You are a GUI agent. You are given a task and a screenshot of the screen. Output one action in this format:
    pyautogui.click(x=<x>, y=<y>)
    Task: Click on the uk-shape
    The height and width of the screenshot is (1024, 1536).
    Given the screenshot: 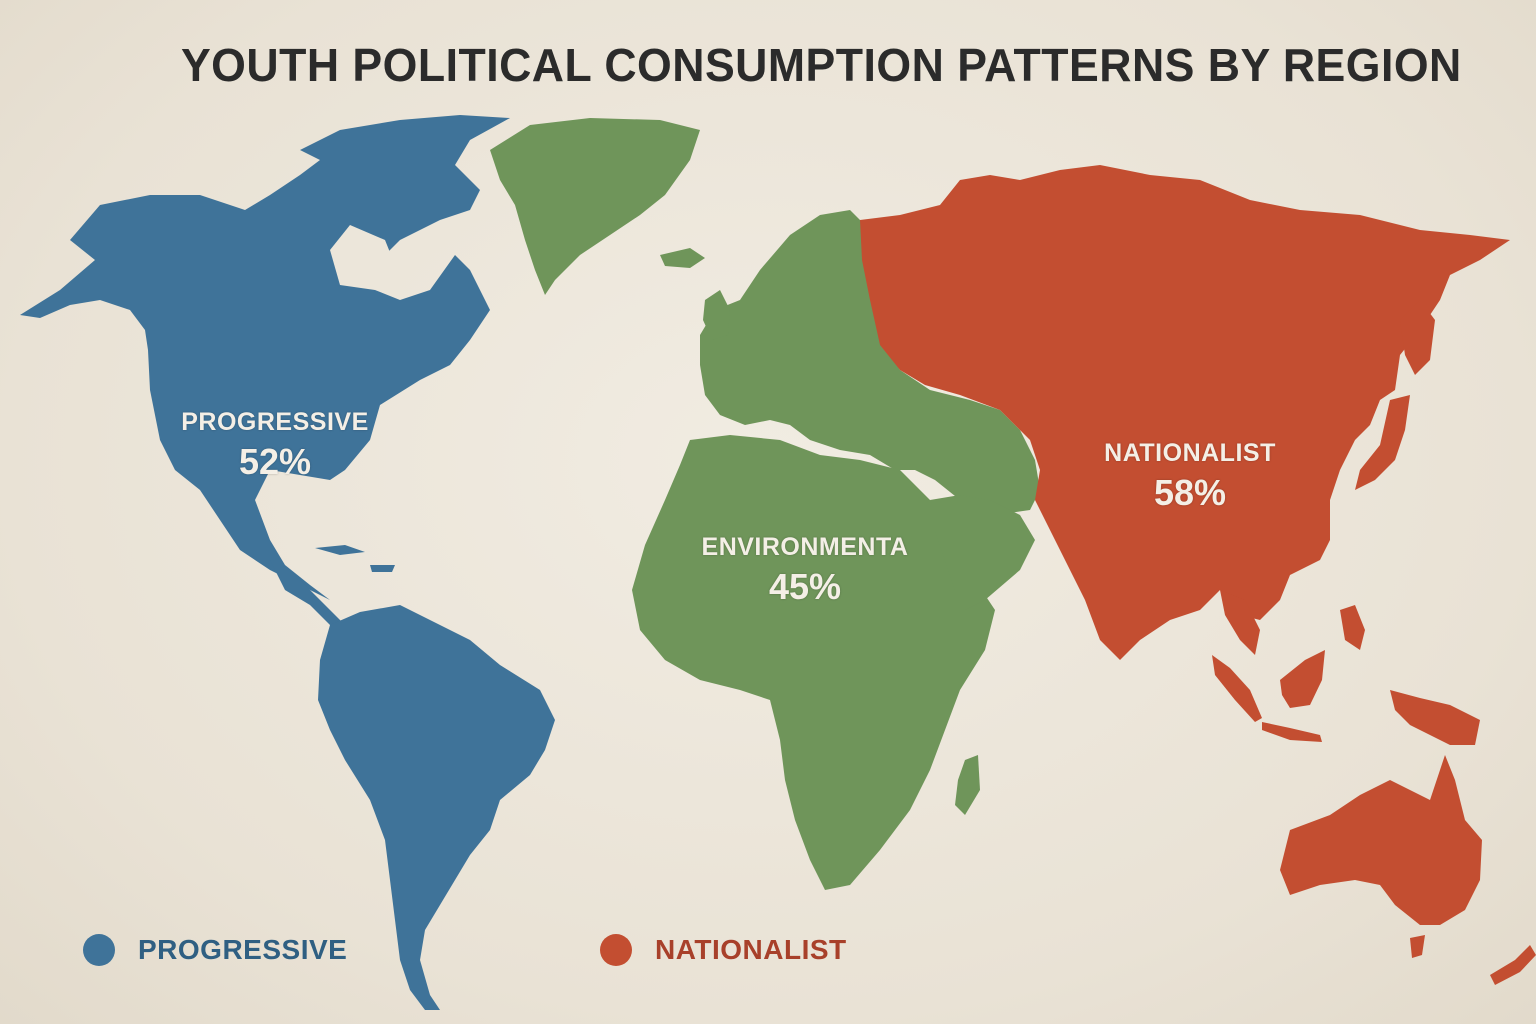 What is the action you would take?
    pyautogui.click(x=716, y=315)
    